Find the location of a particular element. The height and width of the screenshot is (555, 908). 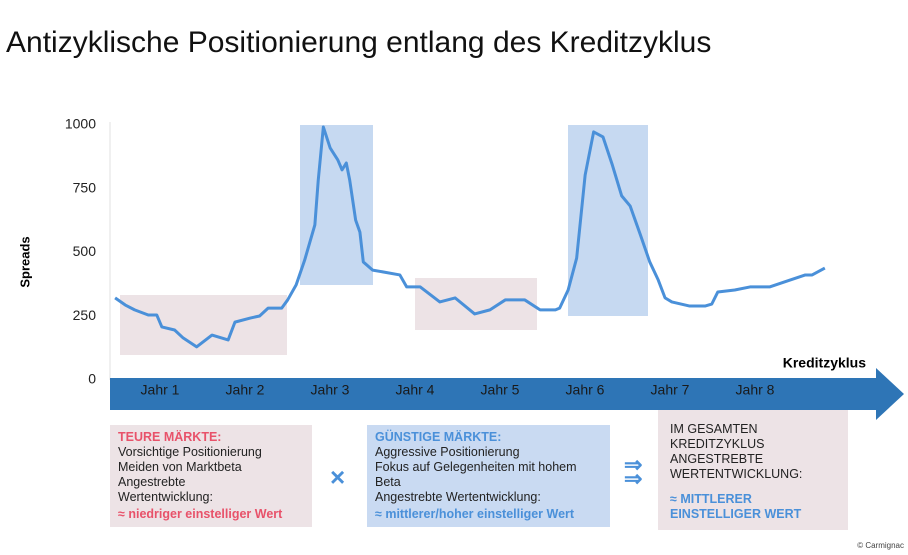

copyright: © Carmignac is located at coordinates (880, 545).